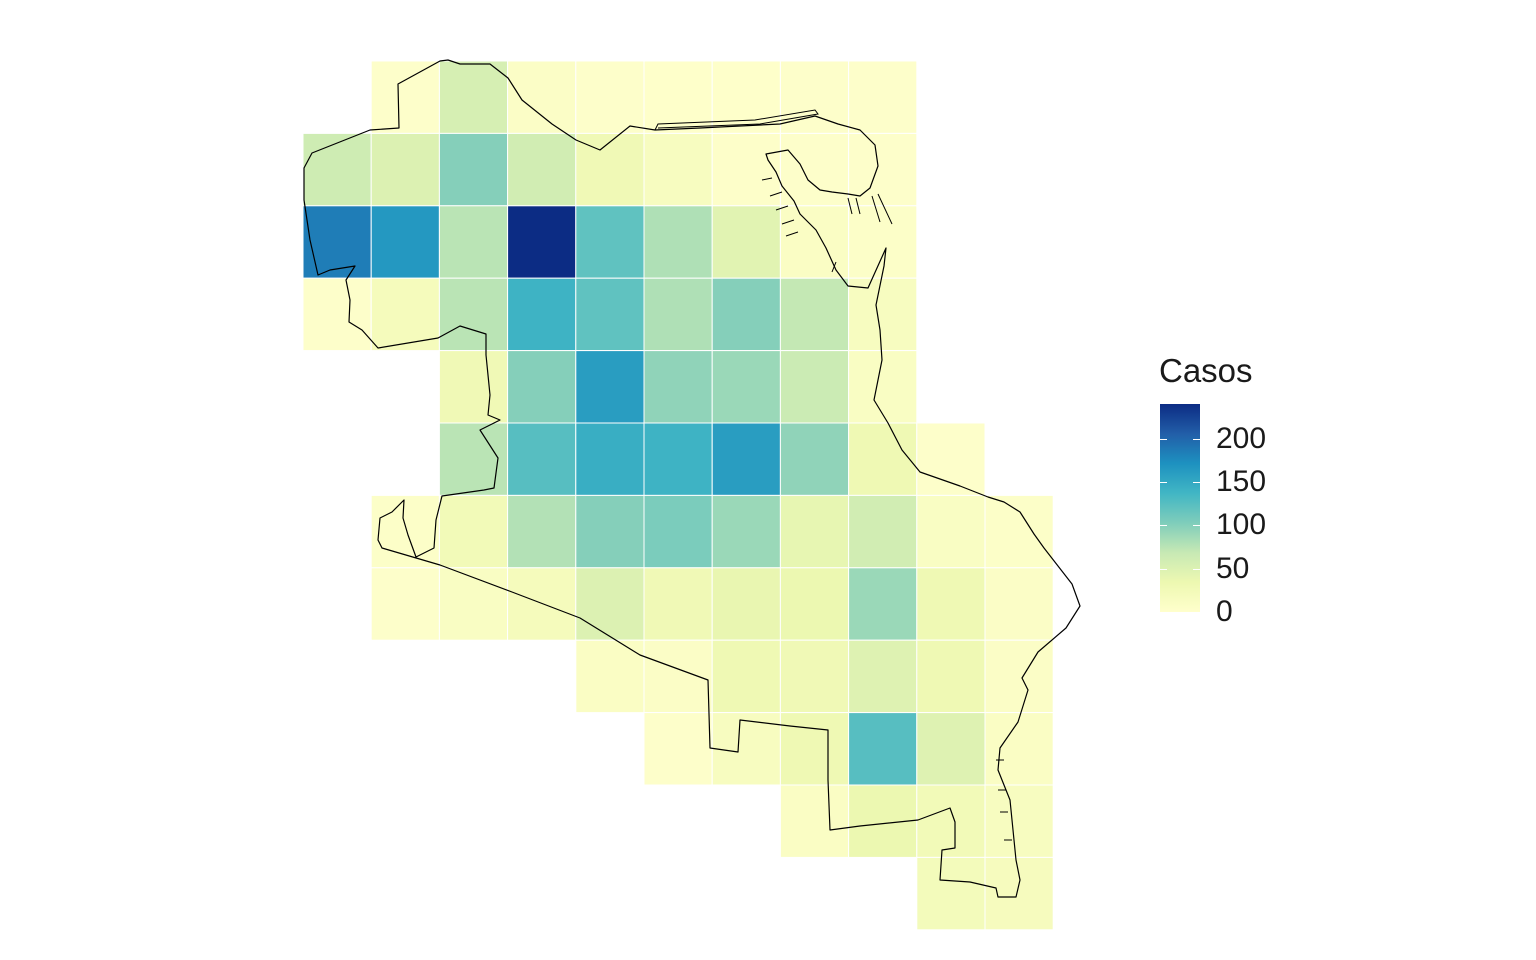 The width and height of the screenshot is (1536, 960). Describe the element at coordinates (1224, 611) in the screenshot. I see `legend-tick-label: 0` at that location.